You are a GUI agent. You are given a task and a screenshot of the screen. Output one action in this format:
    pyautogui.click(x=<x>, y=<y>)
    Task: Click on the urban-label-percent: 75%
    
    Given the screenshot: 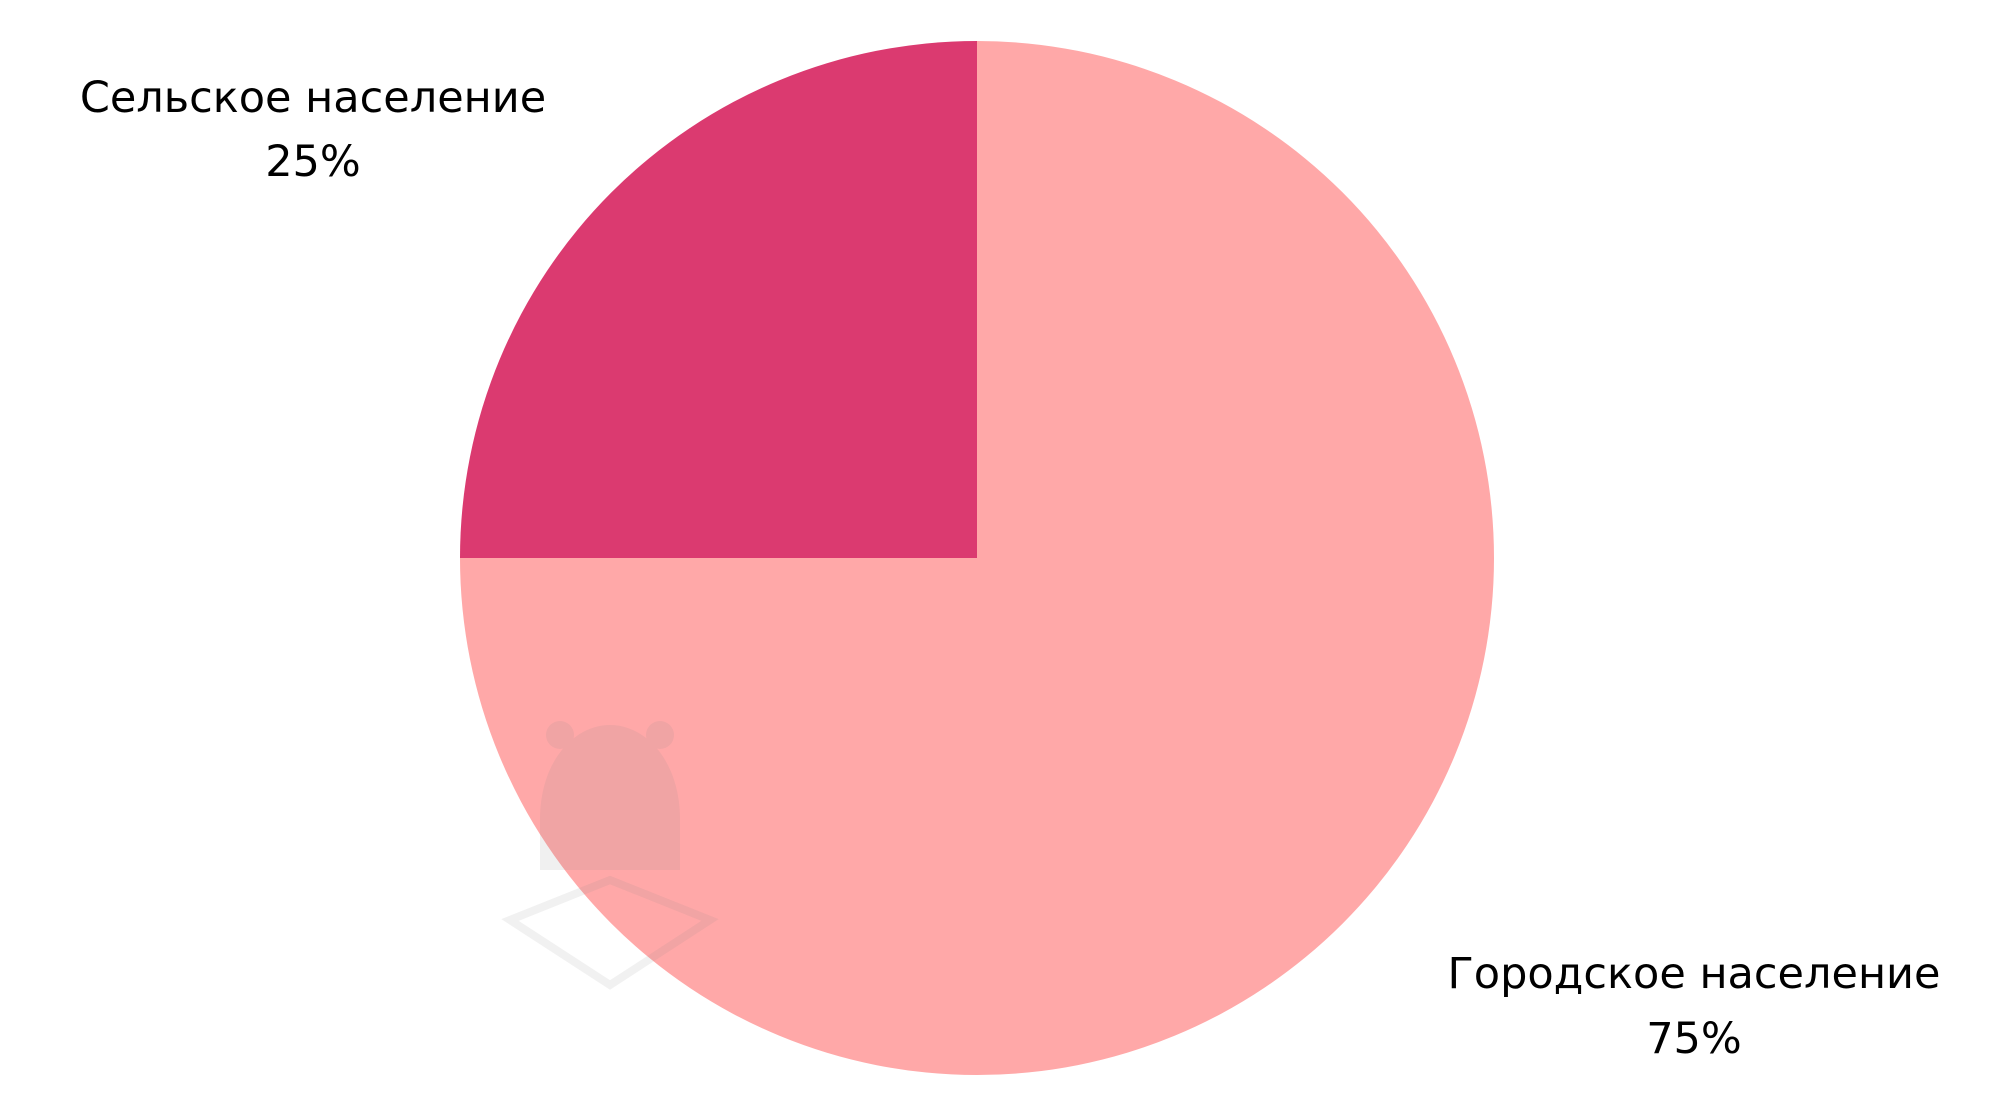 What is the action you would take?
    pyautogui.click(x=1694, y=1039)
    